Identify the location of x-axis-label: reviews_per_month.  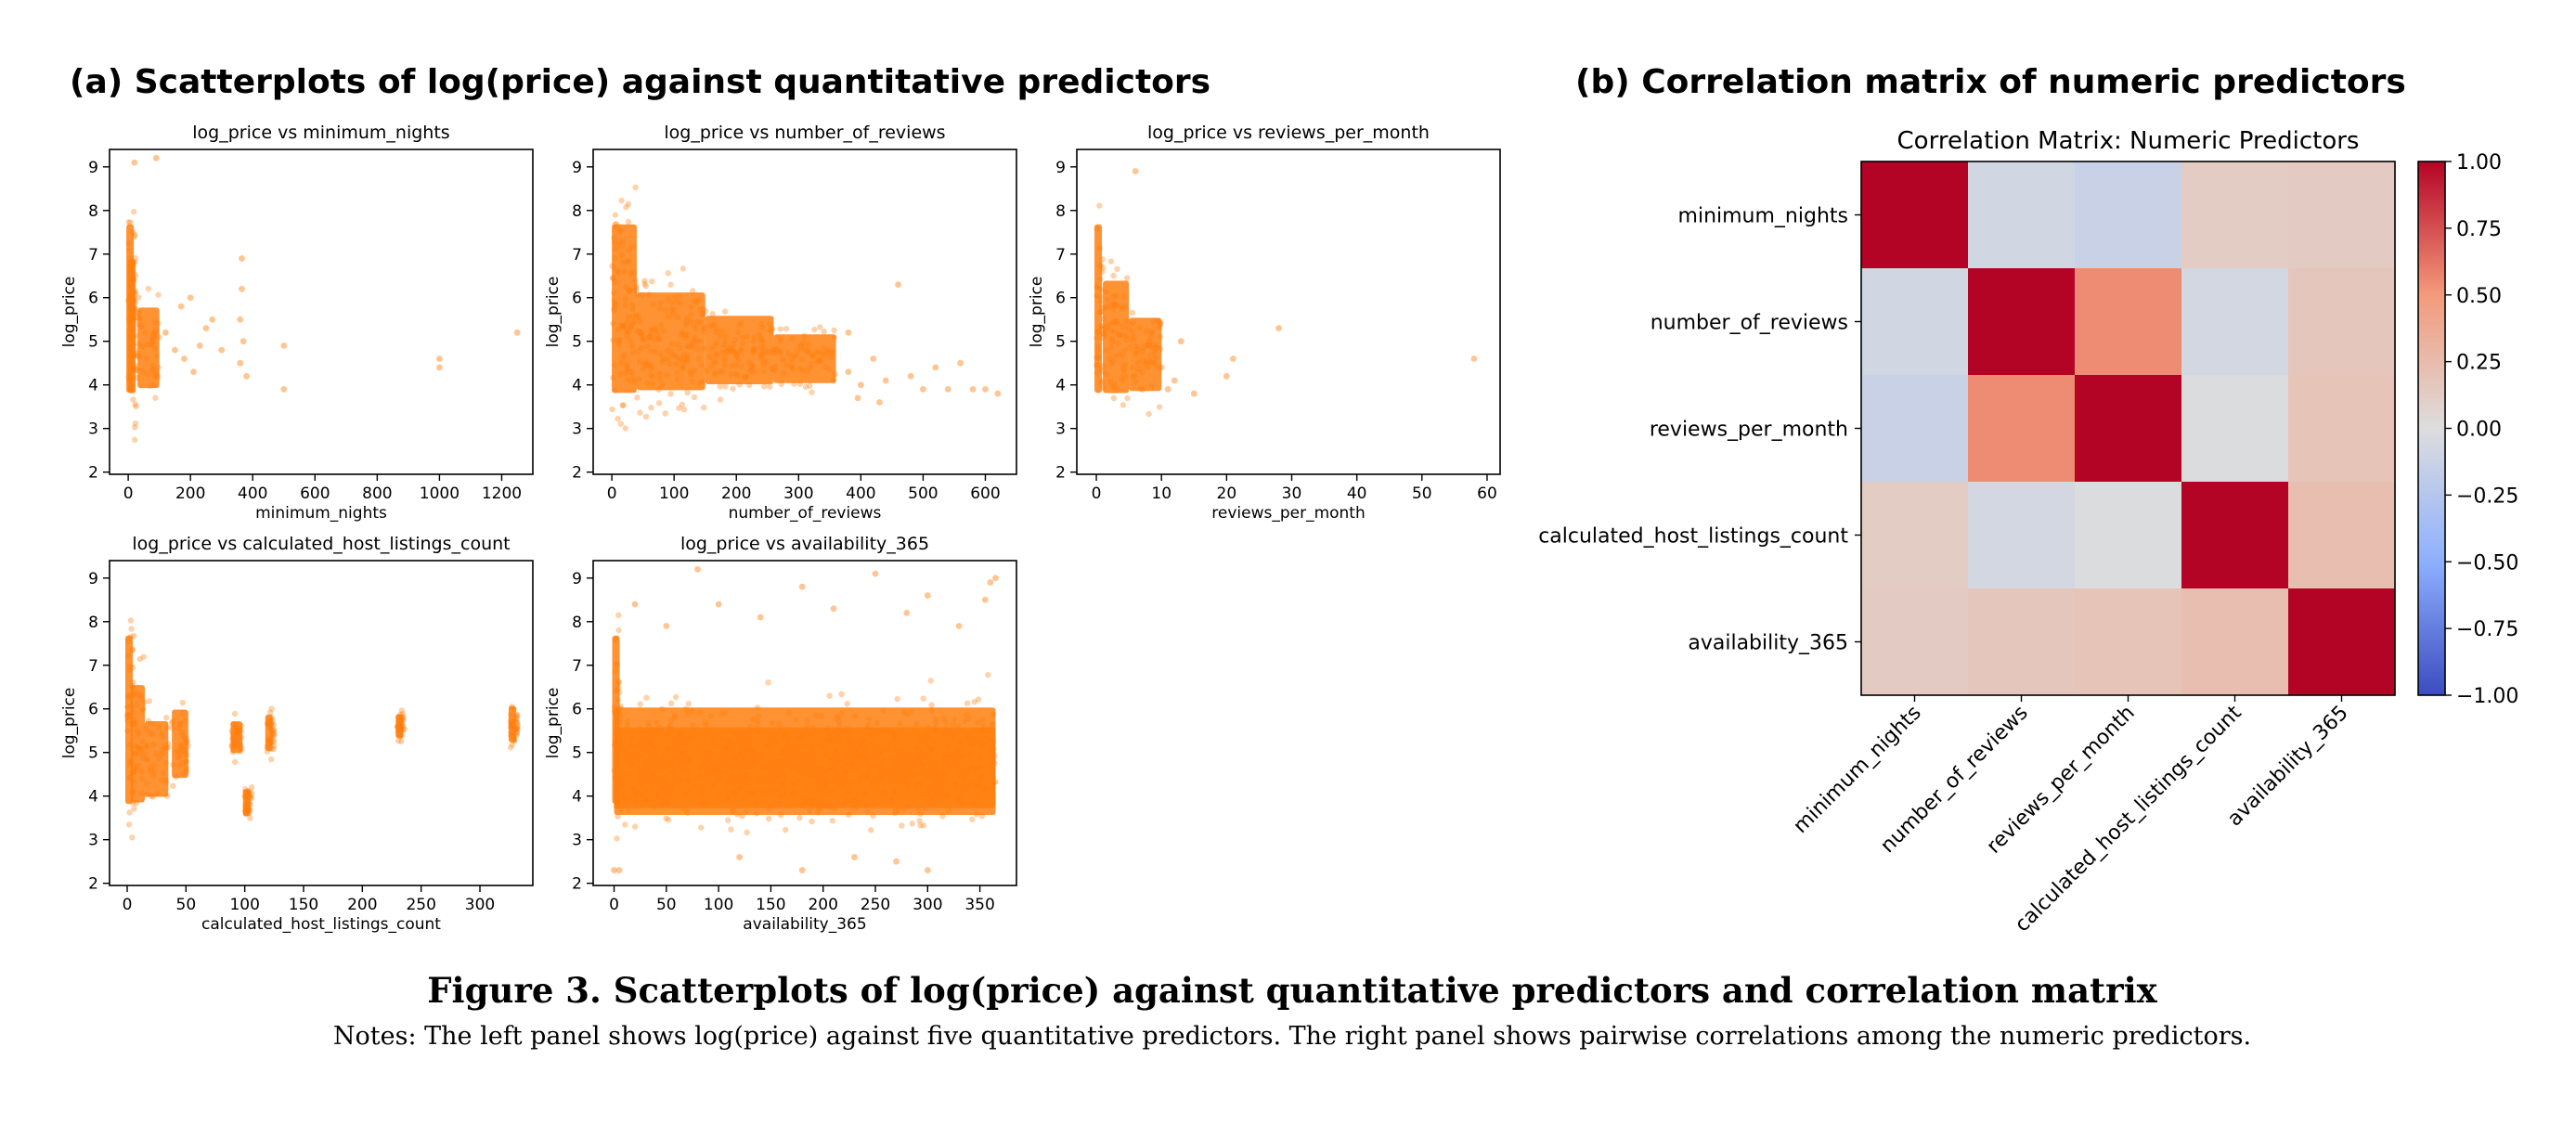
(1288, 513).